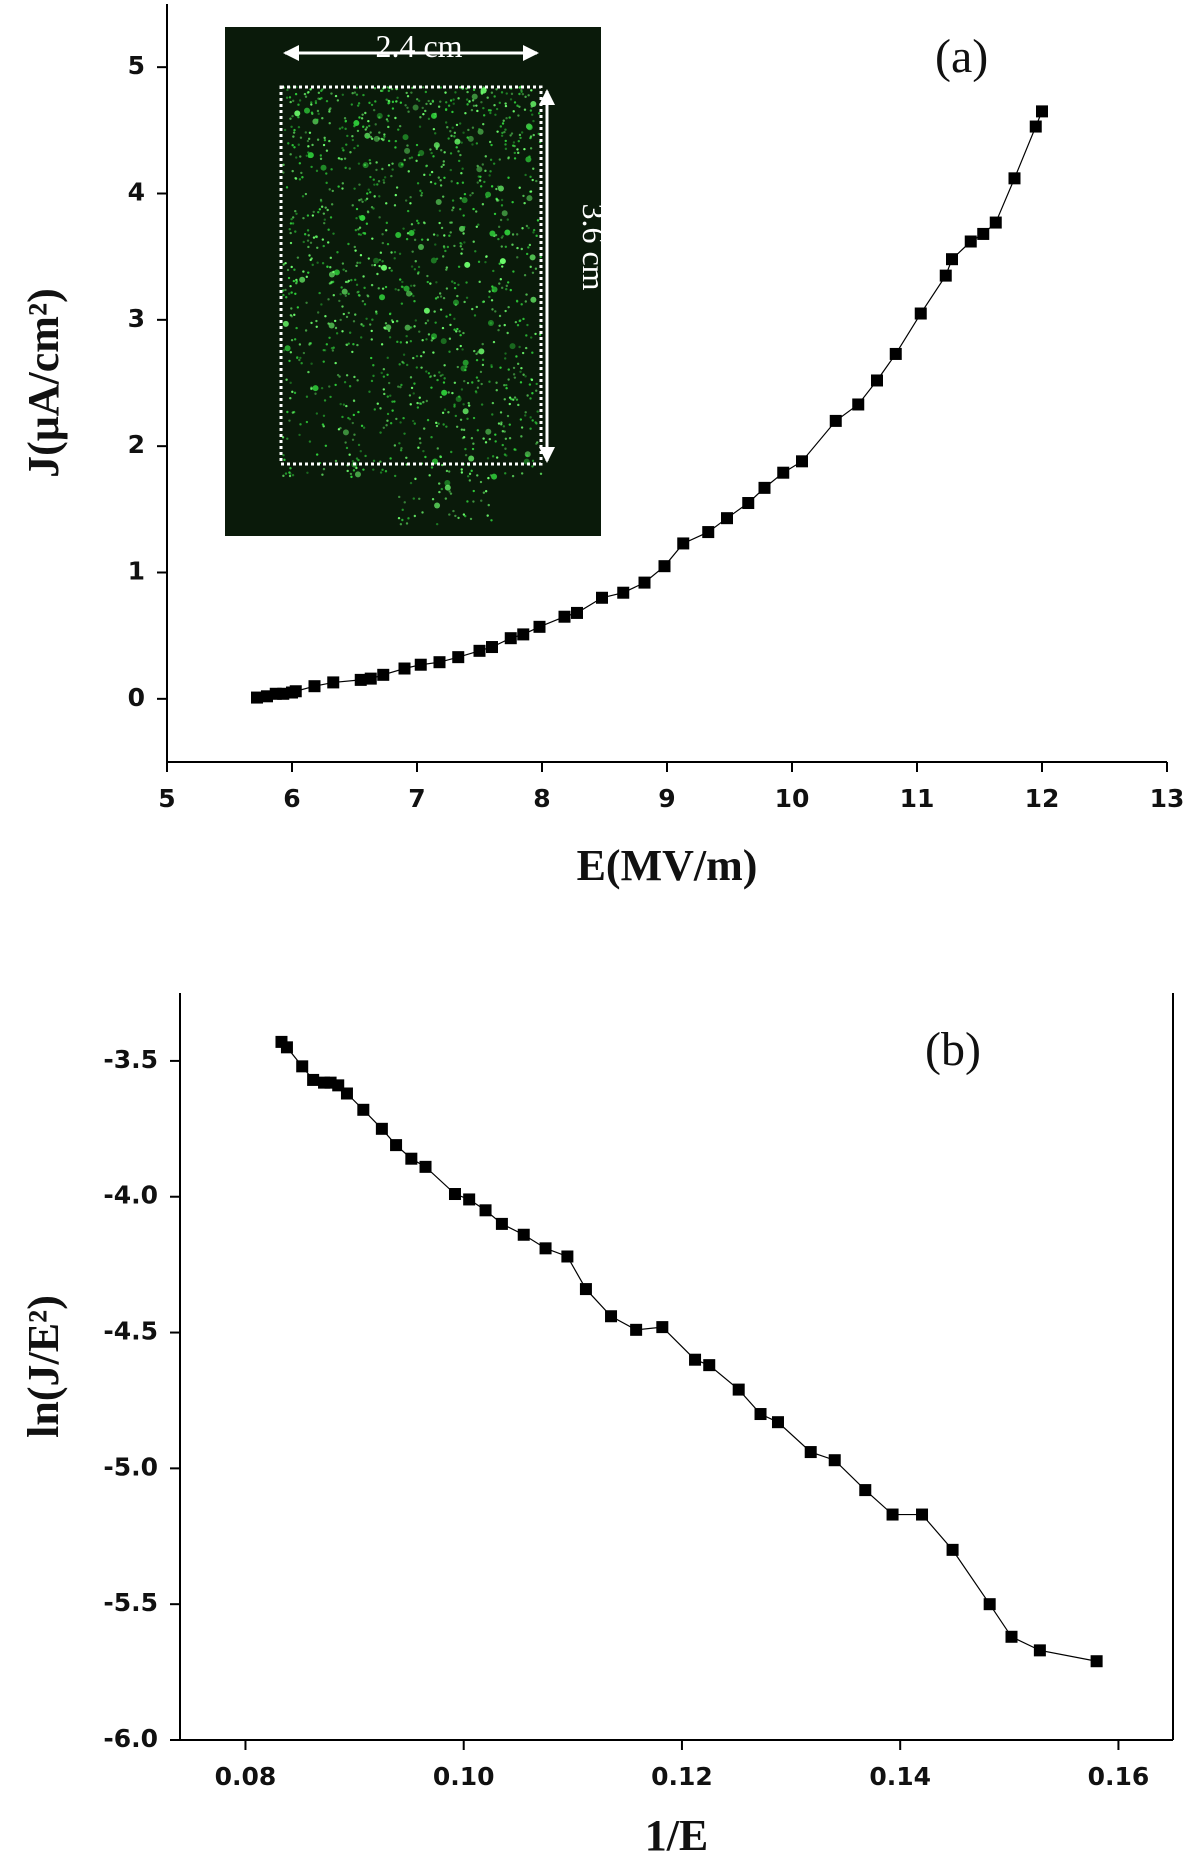 The image size is (1200, 1864). I want to click on y-axis-label: ln(J/E²), so click(43, 1366).